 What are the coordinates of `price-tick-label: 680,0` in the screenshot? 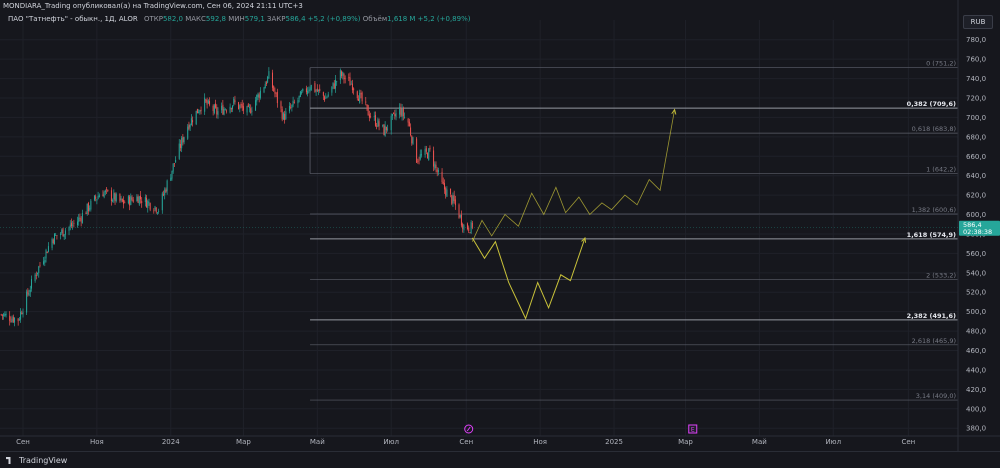 It's located at (976, 137).